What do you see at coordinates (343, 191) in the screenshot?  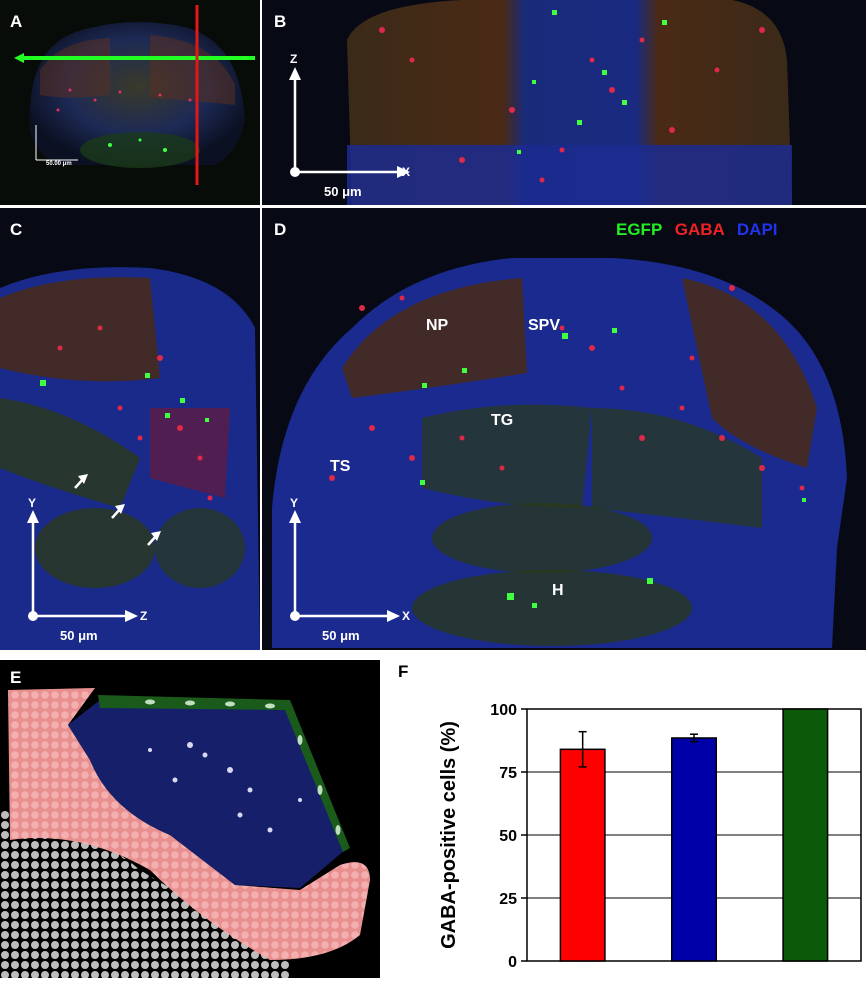 I see `panel-b-scale: 50 μm` at bounding box center [343, 191].